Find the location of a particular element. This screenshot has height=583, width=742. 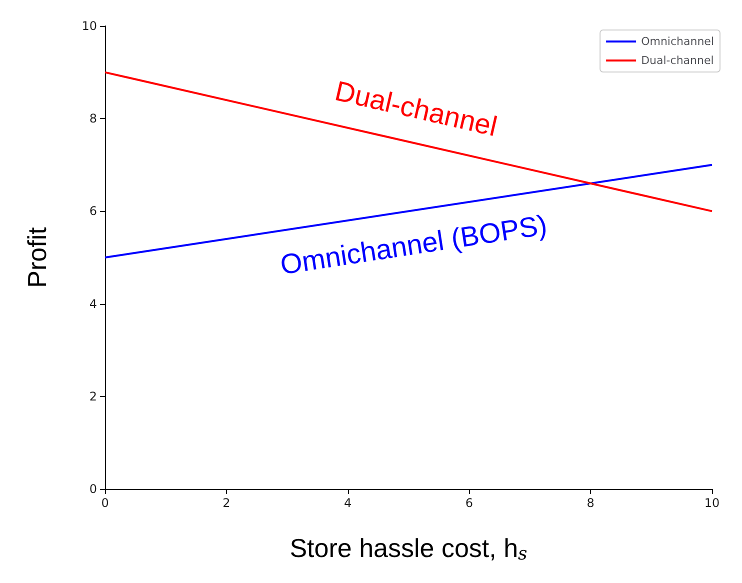

annotation: Omnichannel (BOPS) is located at coordinates (414, 244).